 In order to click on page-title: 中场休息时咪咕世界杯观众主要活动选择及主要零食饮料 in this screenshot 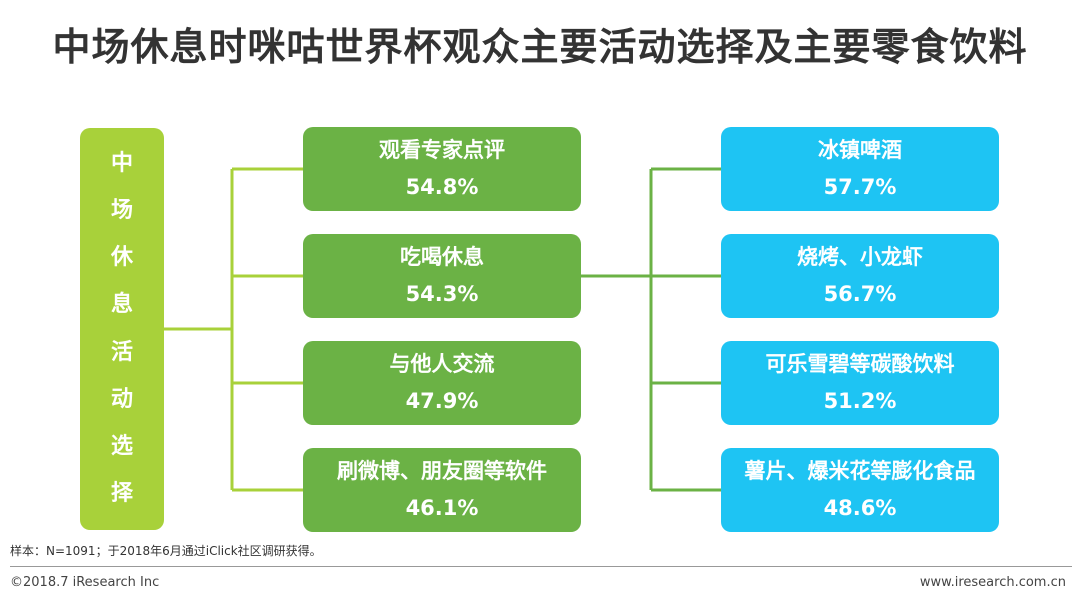, I will do `click(540, 47)`.